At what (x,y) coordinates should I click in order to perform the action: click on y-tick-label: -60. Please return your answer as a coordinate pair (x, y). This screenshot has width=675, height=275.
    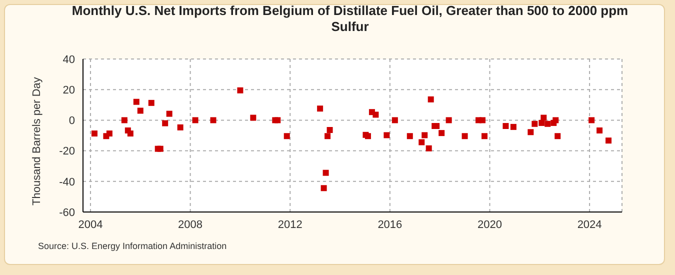
    Looking at the image, I should click on (67, 212).